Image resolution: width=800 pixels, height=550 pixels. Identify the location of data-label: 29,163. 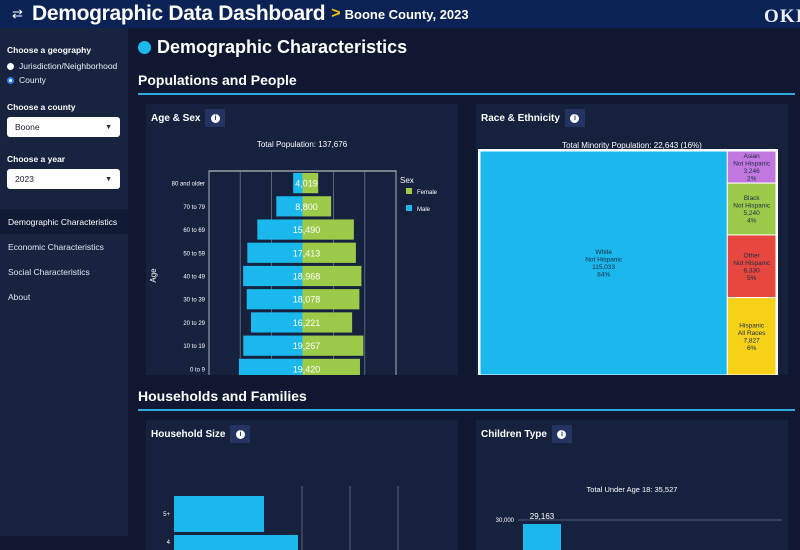
(542, 516).